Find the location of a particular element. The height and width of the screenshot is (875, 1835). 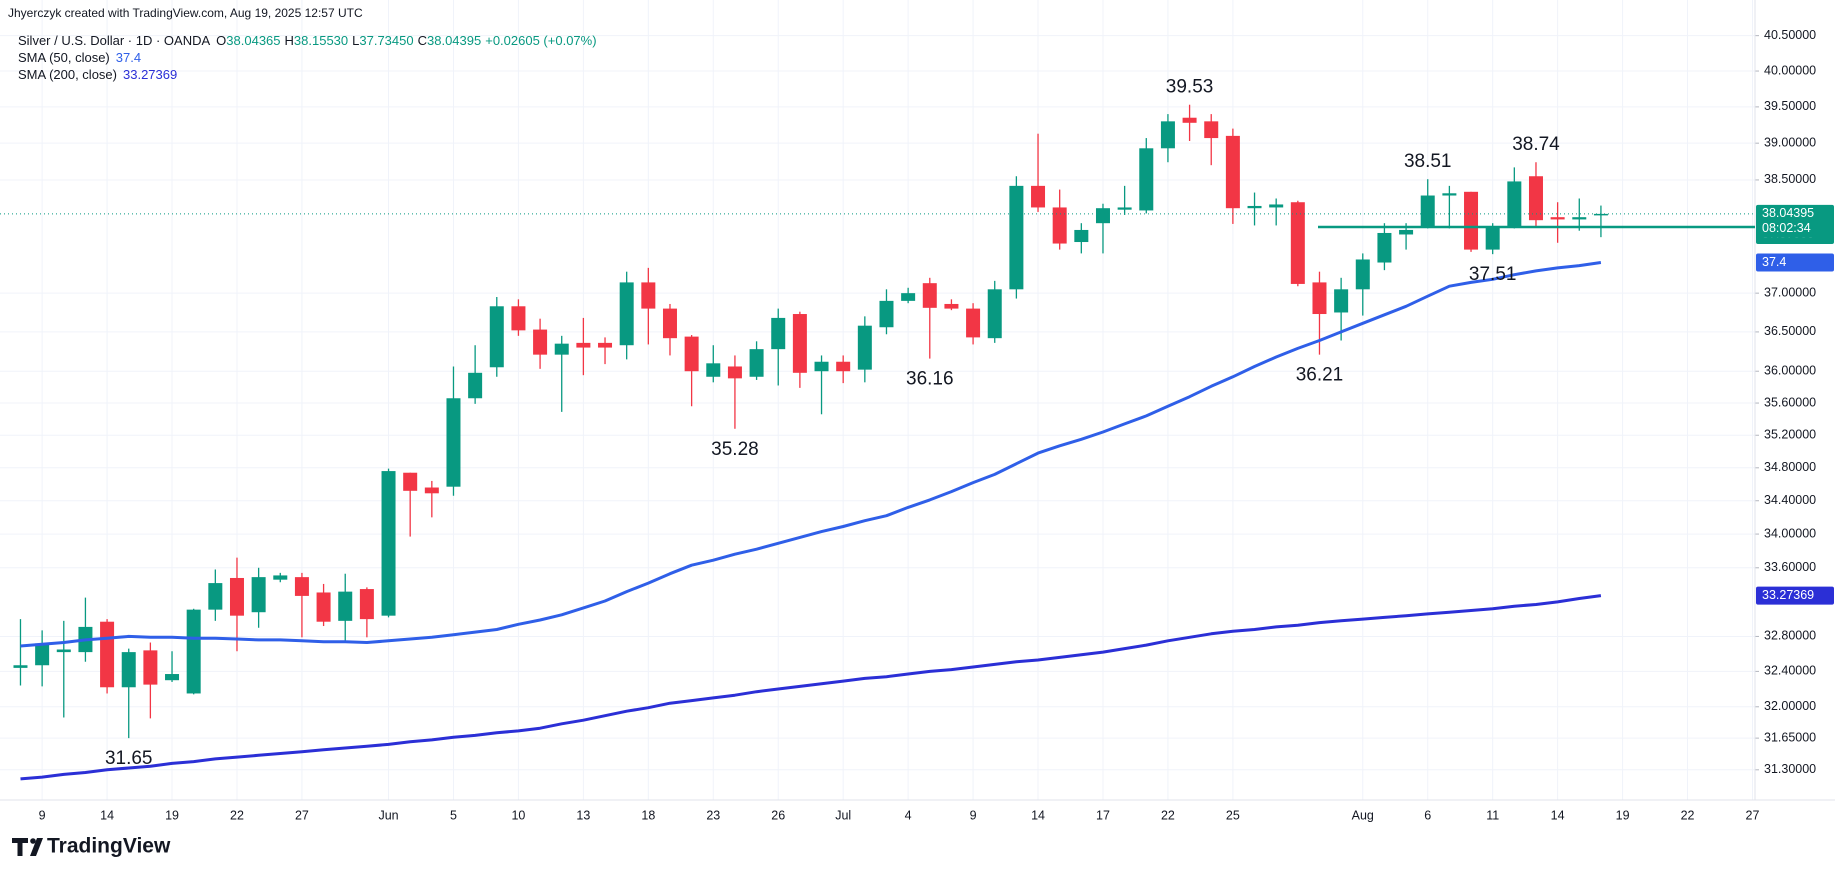

countdown: 08:02:34 is located at coordinates (1786, 228).